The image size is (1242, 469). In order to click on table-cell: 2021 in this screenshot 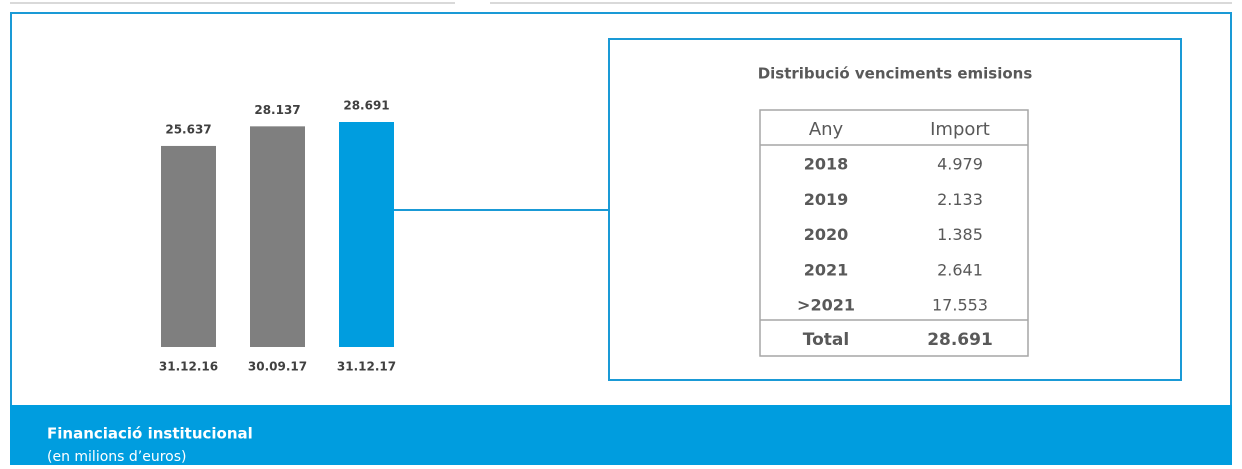, I will do `click(826, 269)`.